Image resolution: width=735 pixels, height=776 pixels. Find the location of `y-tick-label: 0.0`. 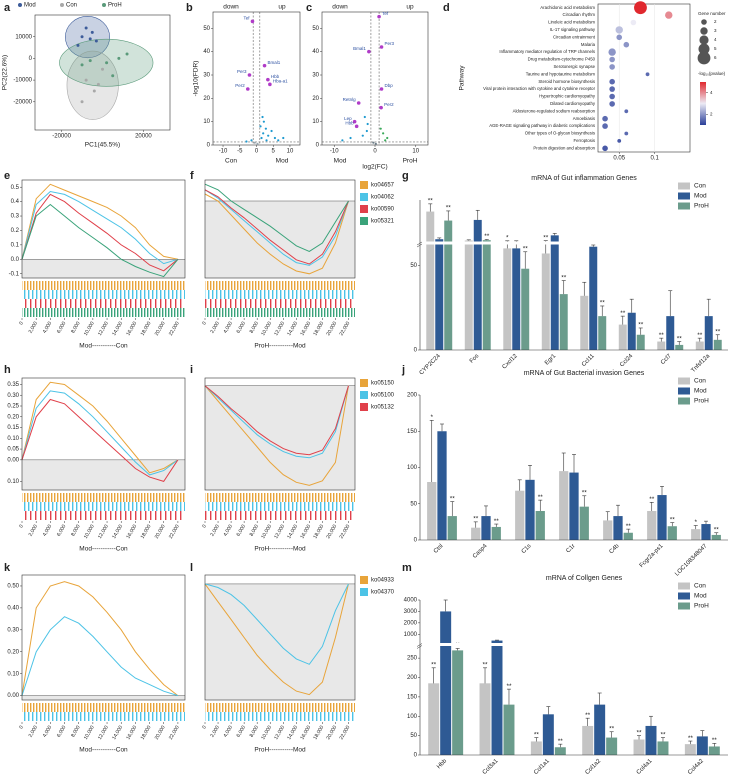

y-tick-label: 0.0 is located at coordinates (15, 260).